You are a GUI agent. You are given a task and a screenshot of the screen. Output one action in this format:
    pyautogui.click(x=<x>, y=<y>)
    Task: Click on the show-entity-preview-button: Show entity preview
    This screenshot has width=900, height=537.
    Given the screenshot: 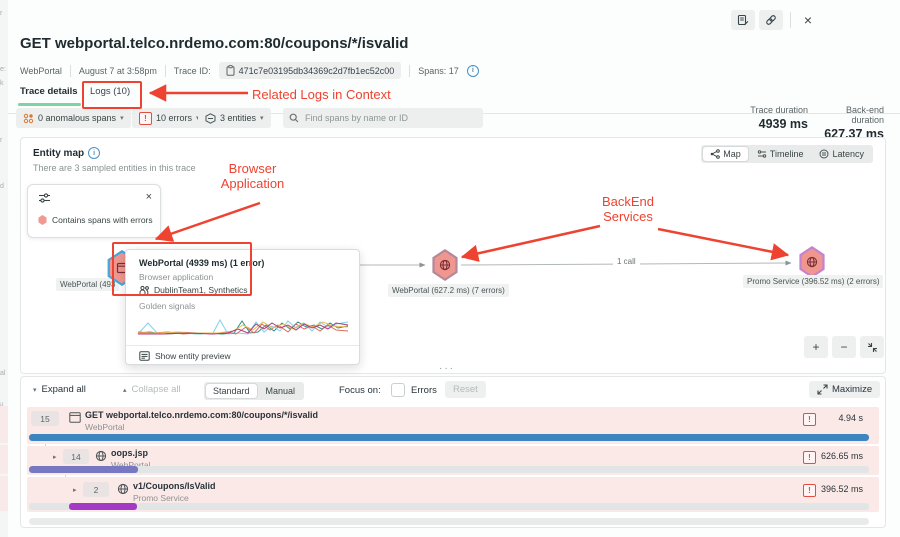 What is the action you would take?
    pyautogui.click(x=185, y=356)
    